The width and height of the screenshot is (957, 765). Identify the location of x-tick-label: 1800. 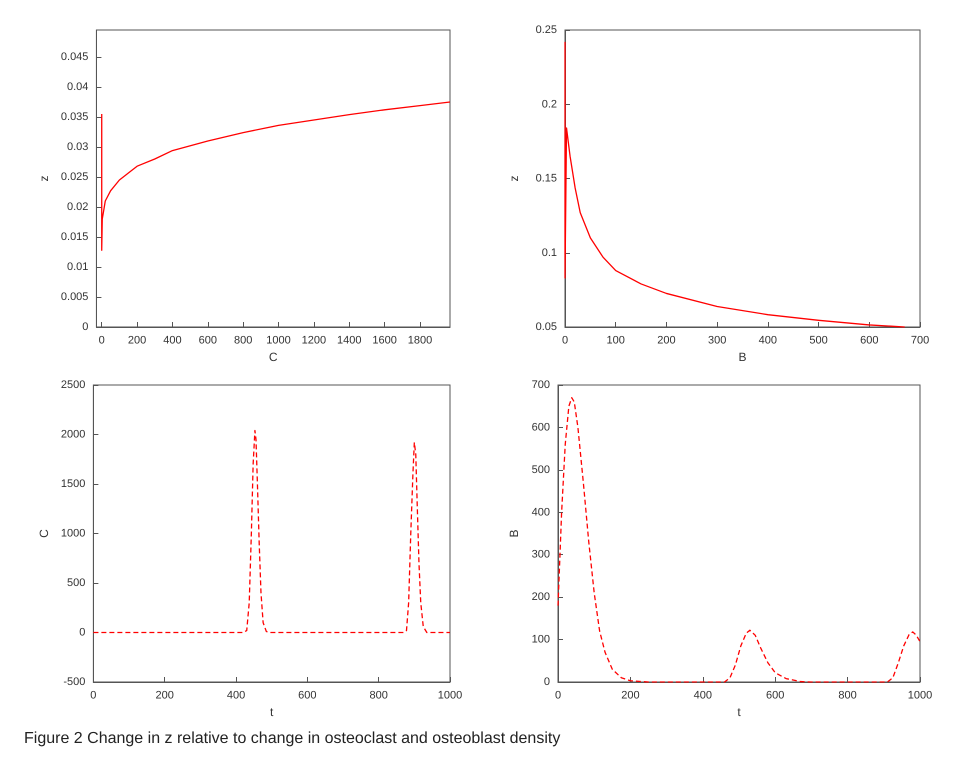
(420, 340).